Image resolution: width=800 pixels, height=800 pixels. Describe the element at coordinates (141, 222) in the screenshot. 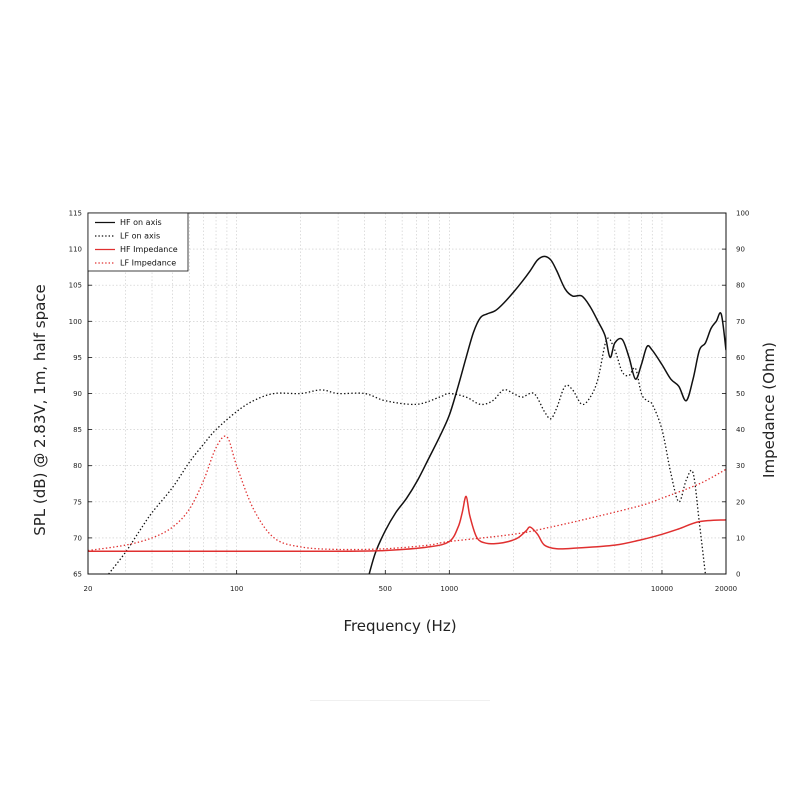

I see `legend-label-hf-on-axis: HF on axis` at that location.